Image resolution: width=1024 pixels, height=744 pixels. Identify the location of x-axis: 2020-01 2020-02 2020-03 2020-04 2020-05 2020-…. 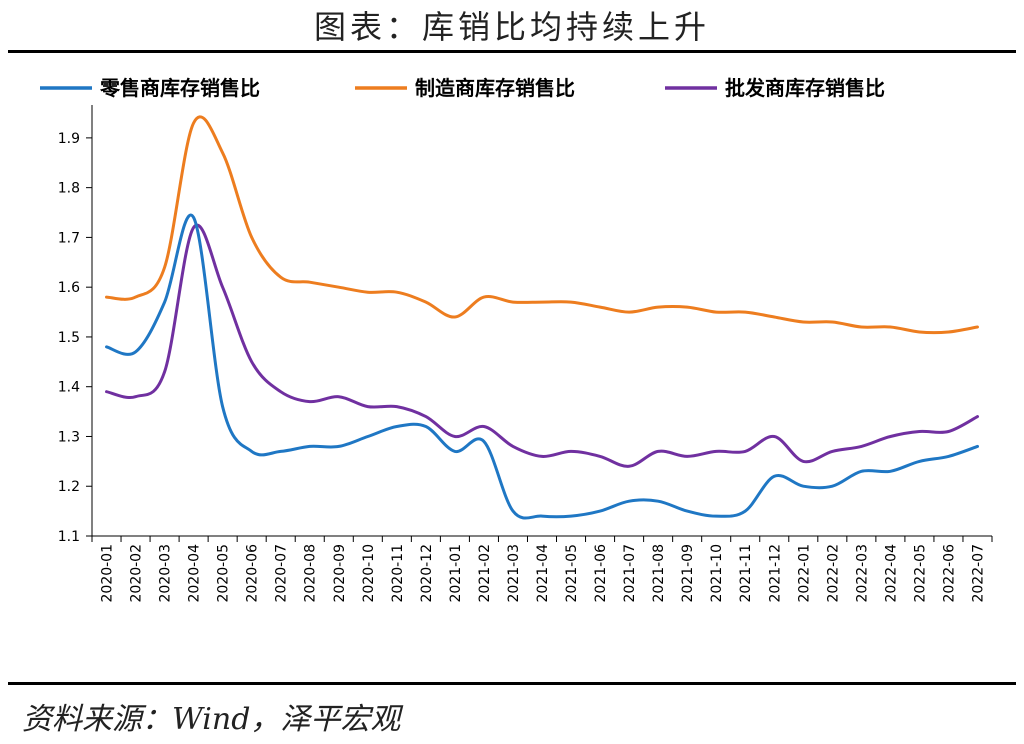
(542, 569).